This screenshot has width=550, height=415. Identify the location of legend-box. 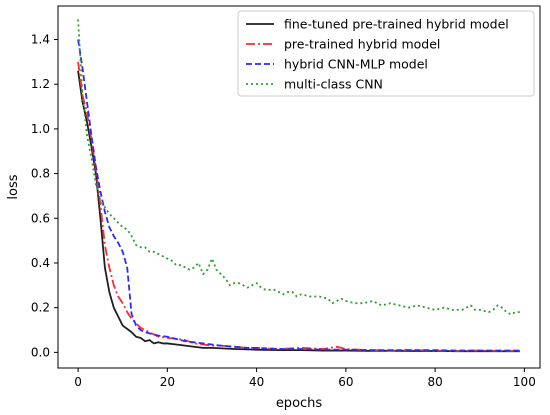
(386, 53).